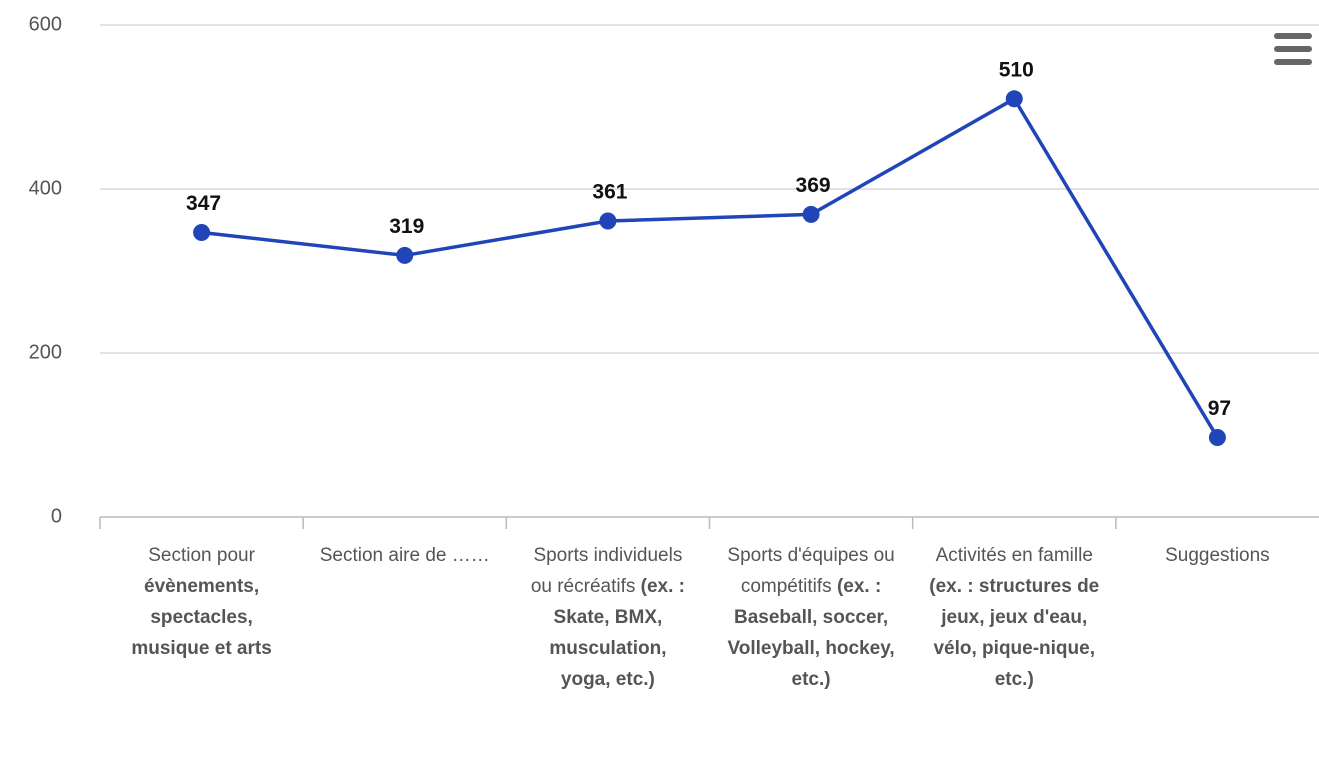  What do you see at coordinates (45, 188) in the screenshot?
I see `y-tick-label: 400` at bounding box center [45, 188].